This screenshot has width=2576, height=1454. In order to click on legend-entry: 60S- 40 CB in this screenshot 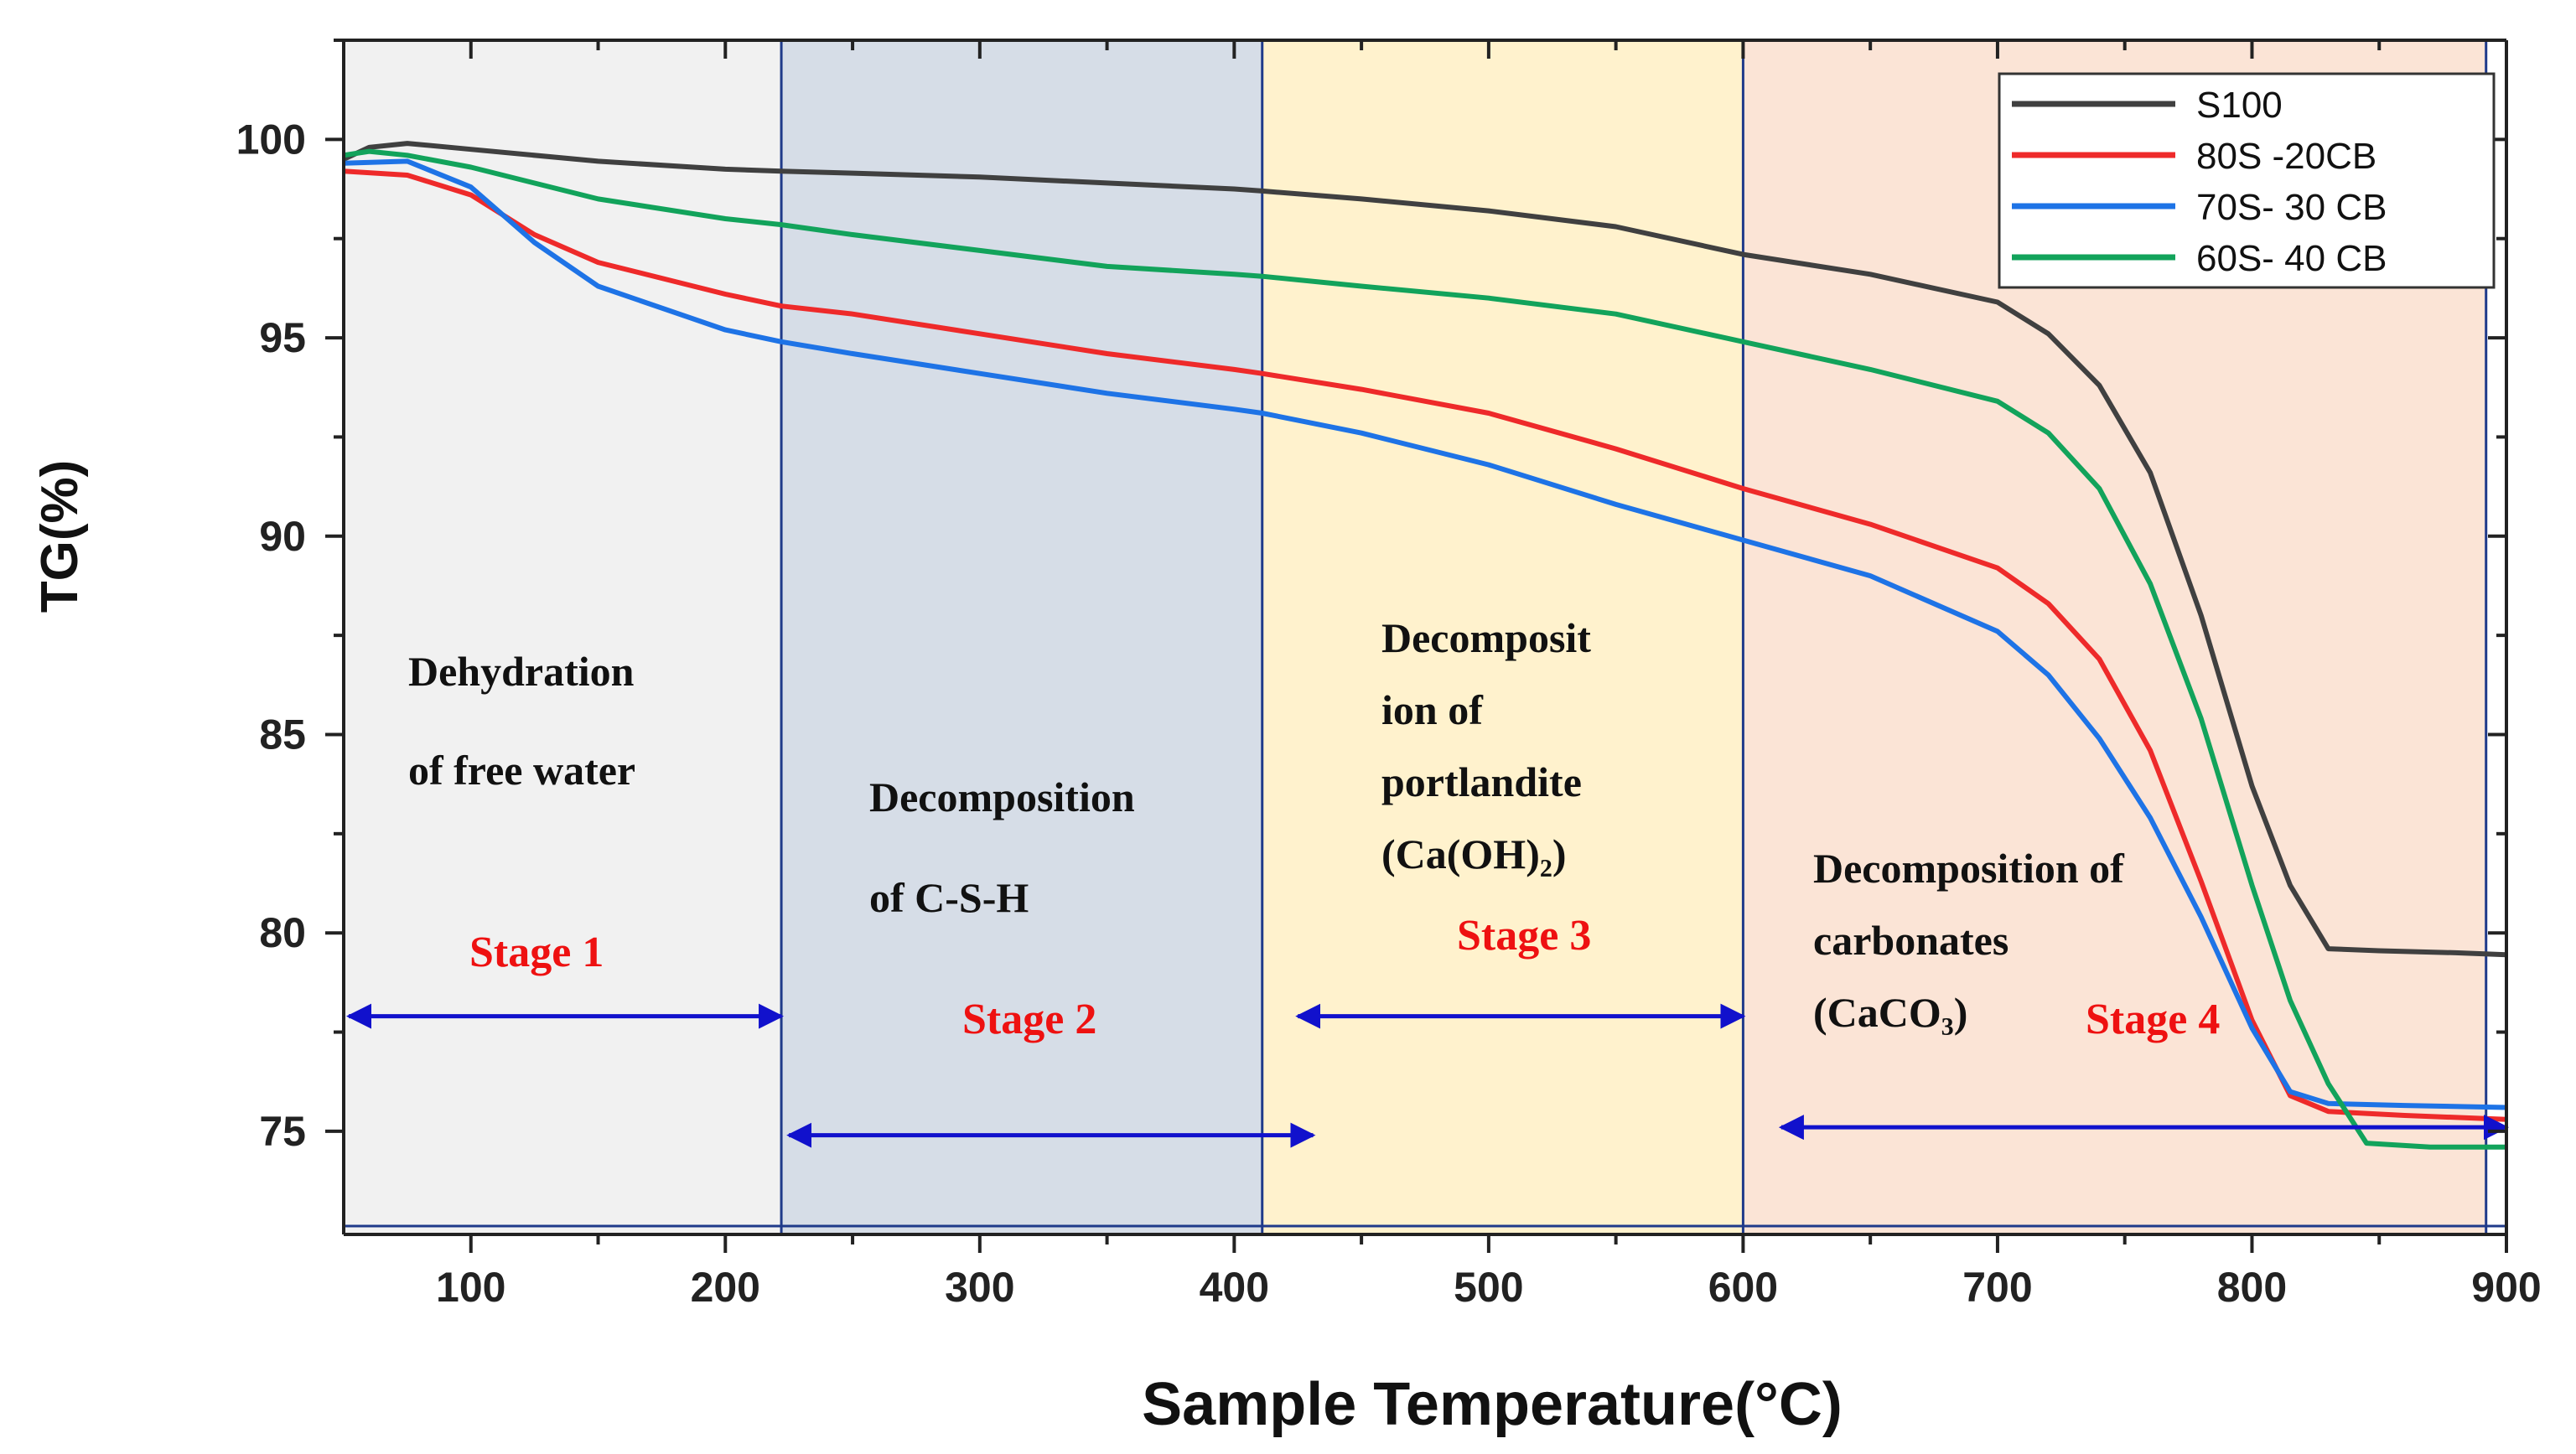, I will do `click(2291, 259)`.